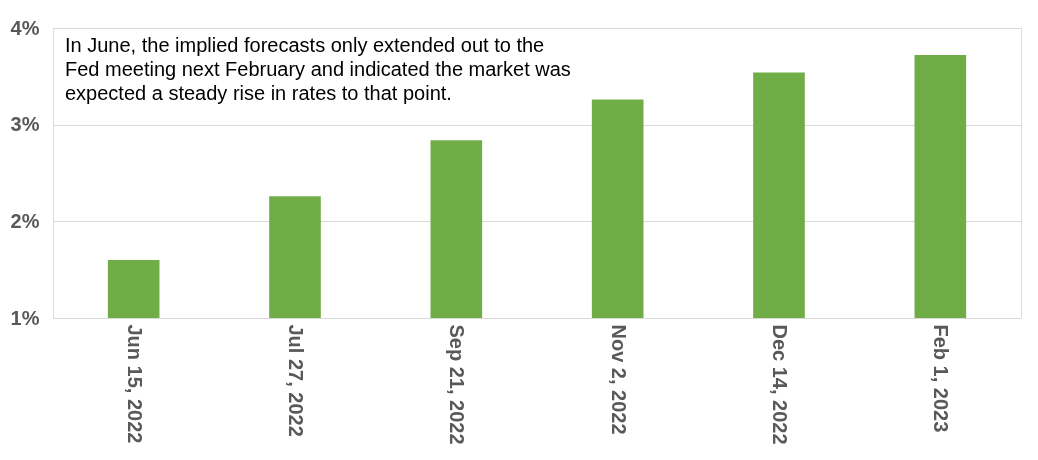 This screenshot has height=460, width=1038. Describe the element at coordinates (25, 317) in the screenshot. I see `y-tick-label: 1%` at that location.